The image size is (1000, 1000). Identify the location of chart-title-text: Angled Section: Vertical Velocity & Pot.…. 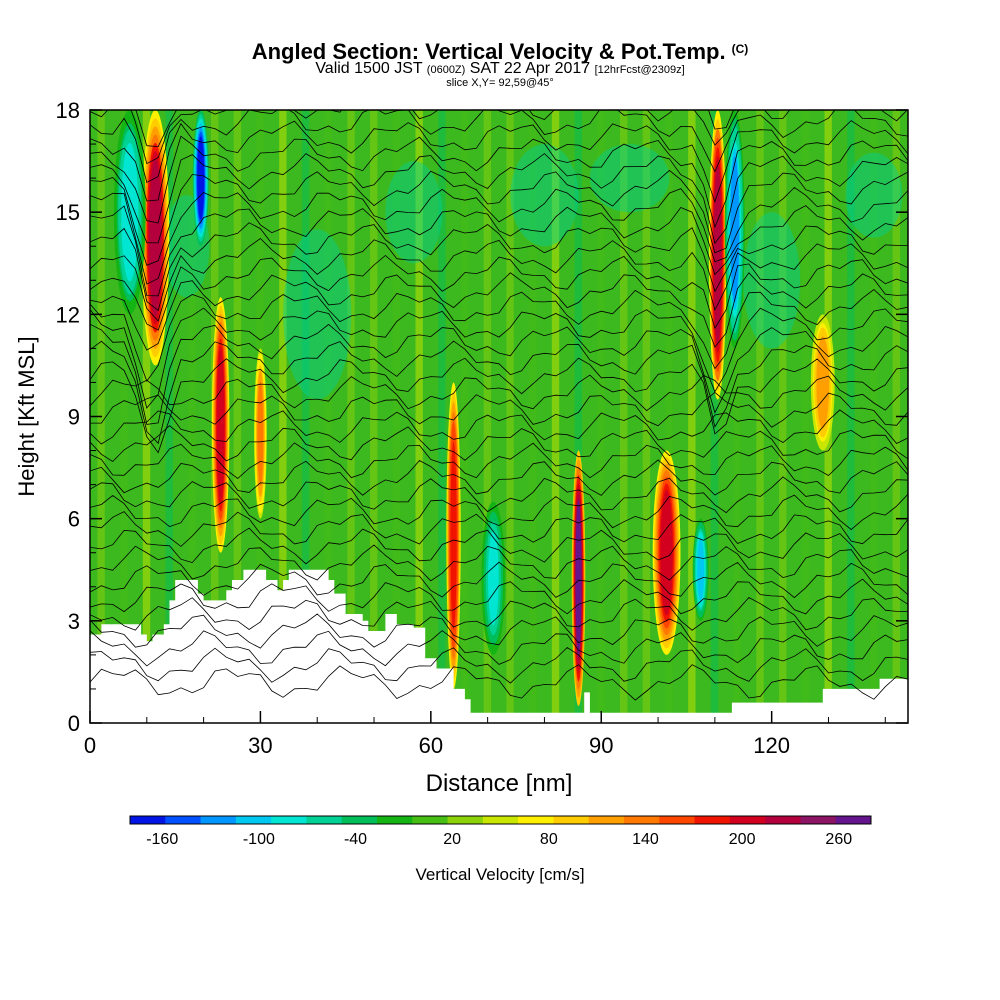
(488, 51).